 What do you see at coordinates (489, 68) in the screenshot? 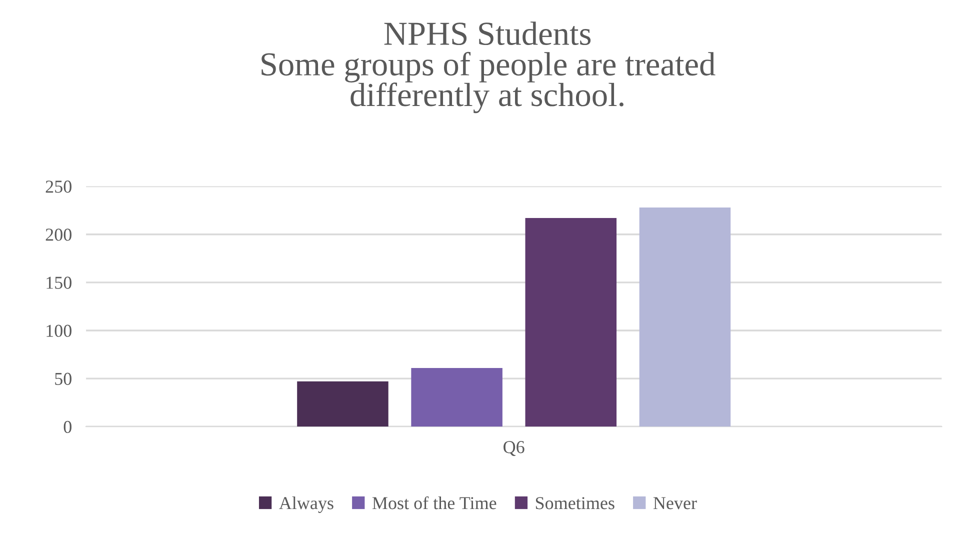
I see `chart-title: NPHS Students Some groups of people are treated differently at school.` at bounding box center [489, 68].